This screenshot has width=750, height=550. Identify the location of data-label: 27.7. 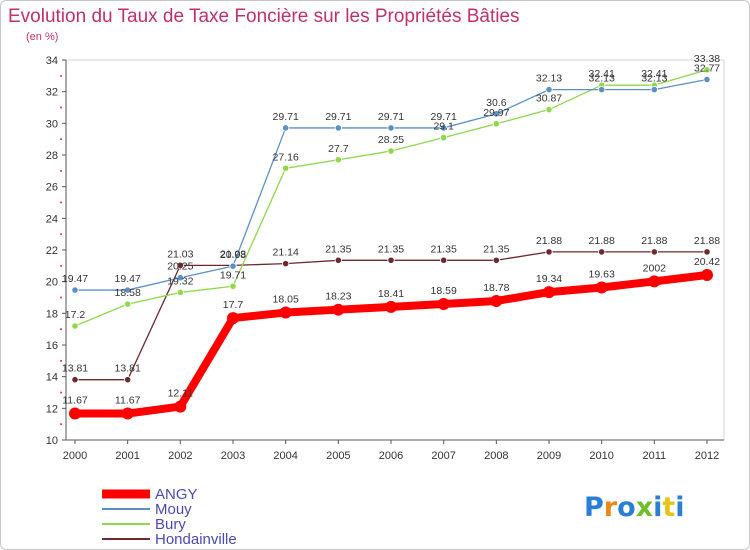
(338, 149).